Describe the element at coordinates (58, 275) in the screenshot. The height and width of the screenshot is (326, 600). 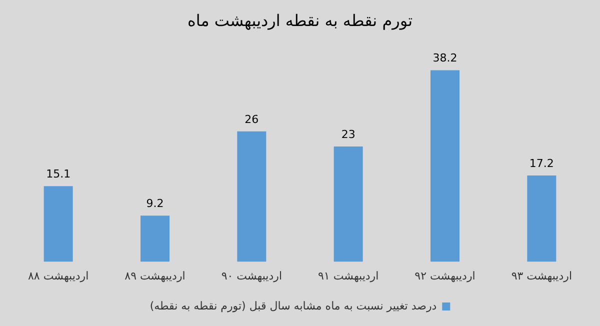
I see `x-tick-label: اردیبهشت ۸۸` at that location.